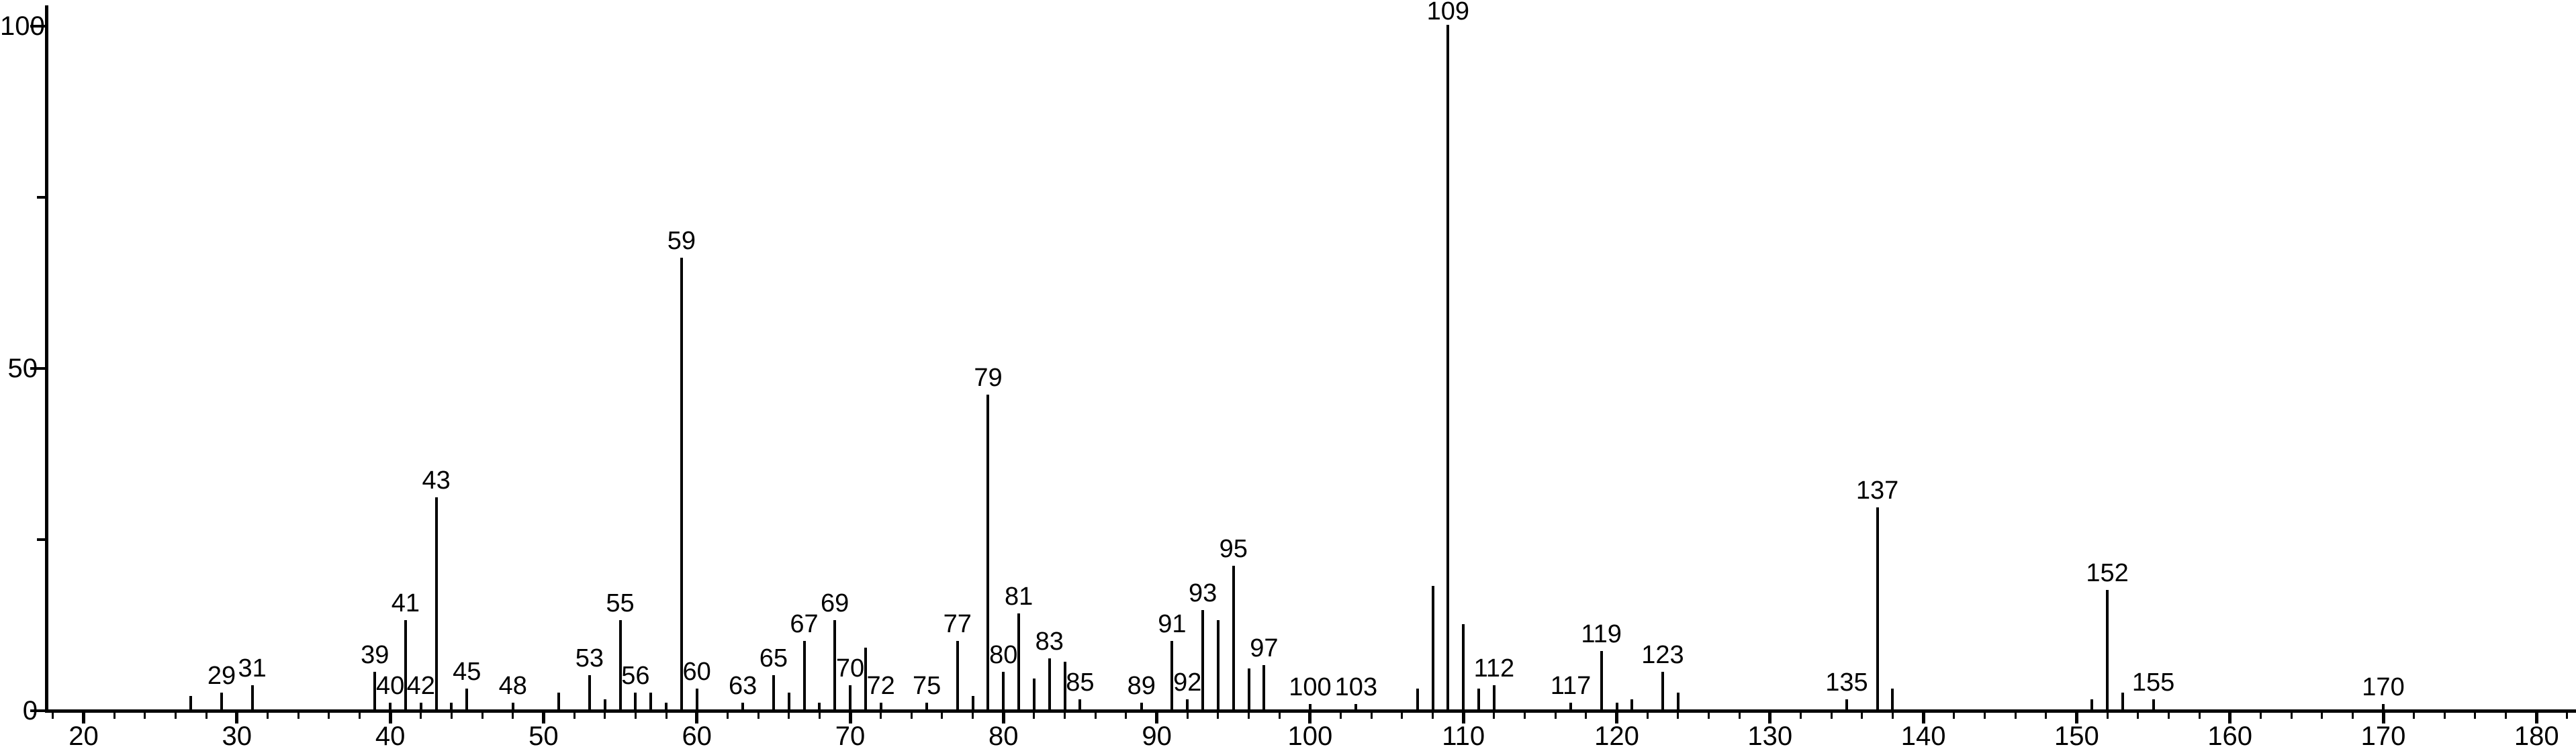 This screenshot has width=2576, height=749. Describe the element at coordinates (1233, 549) in the screenshot. I see `peak-label-95: 95` at that location.